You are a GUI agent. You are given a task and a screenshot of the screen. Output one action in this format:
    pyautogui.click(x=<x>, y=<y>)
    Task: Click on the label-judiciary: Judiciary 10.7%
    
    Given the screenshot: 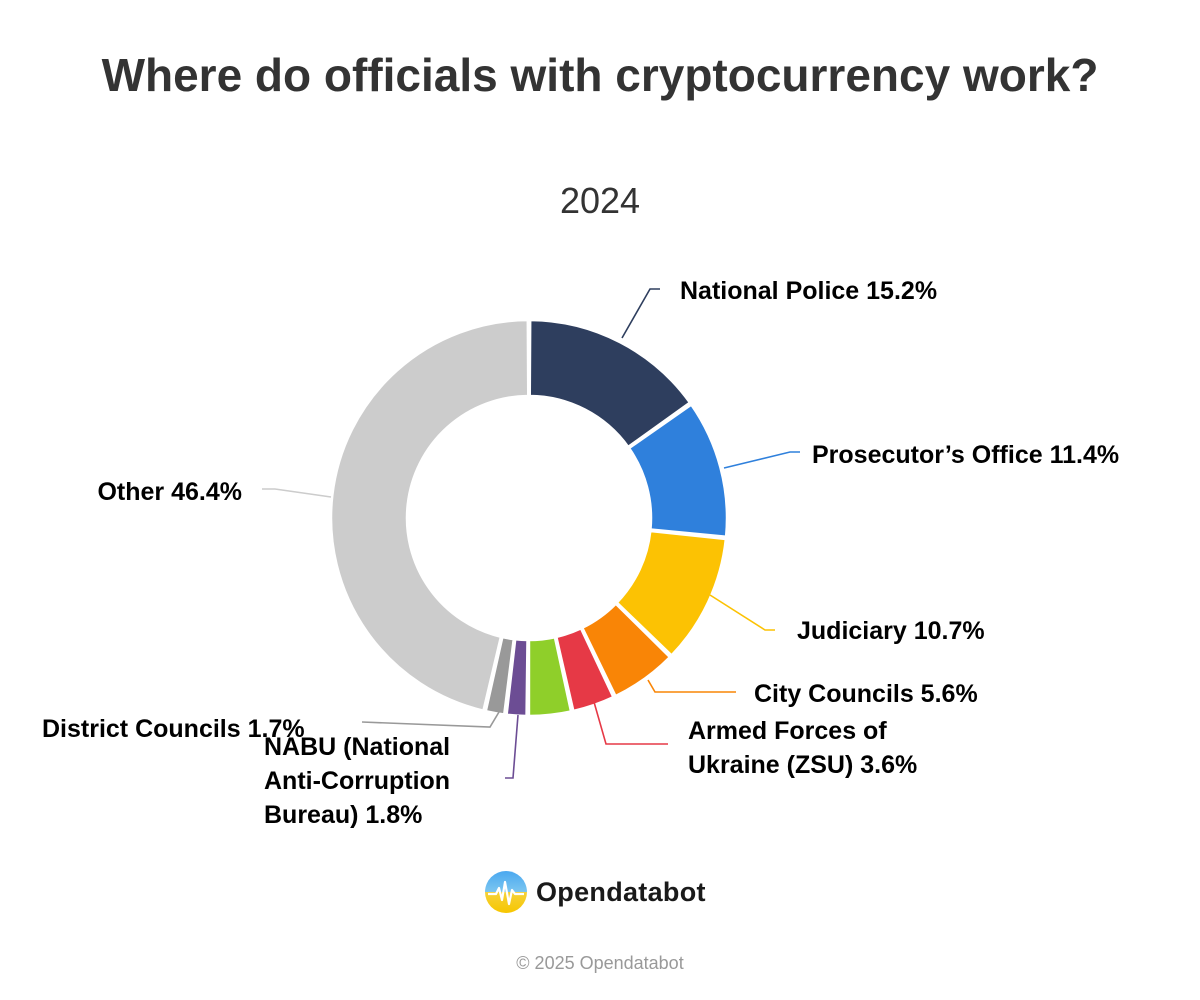 What is the action you would take?
    pyautogui.click(x=891, y=631)
    